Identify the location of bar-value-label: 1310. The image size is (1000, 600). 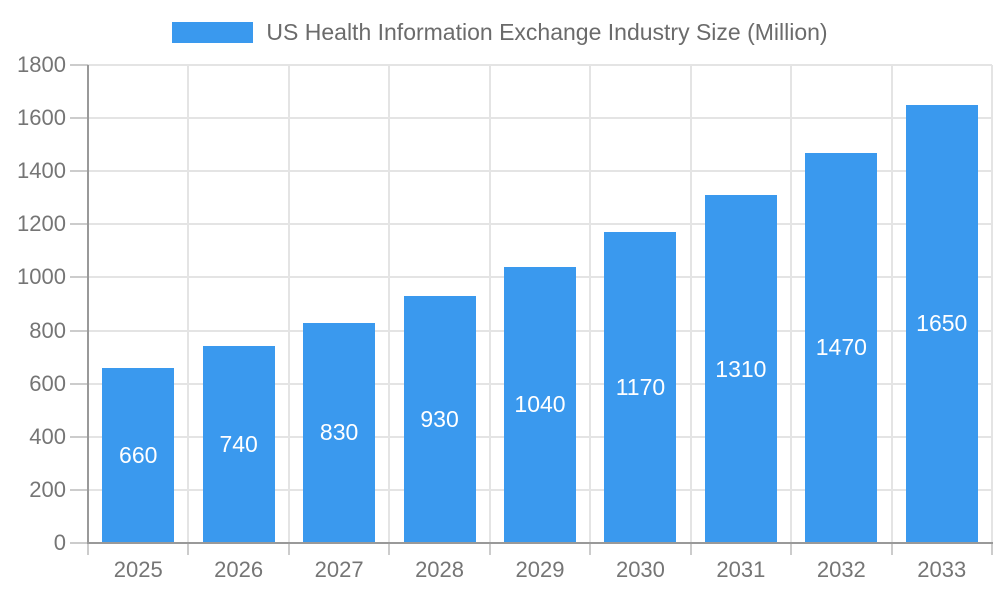
(741, 368).